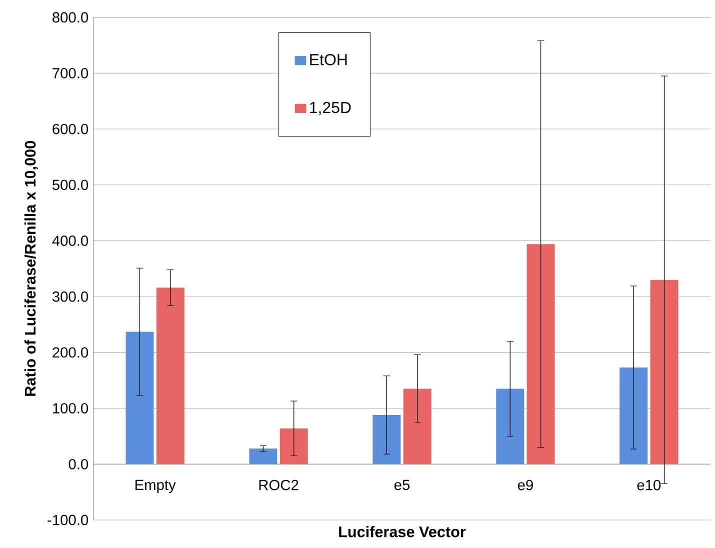 Image resolution: width=715 pixels, height=548 pixels. I want to click on y-tick-label: 400.0, so click(70, 241).